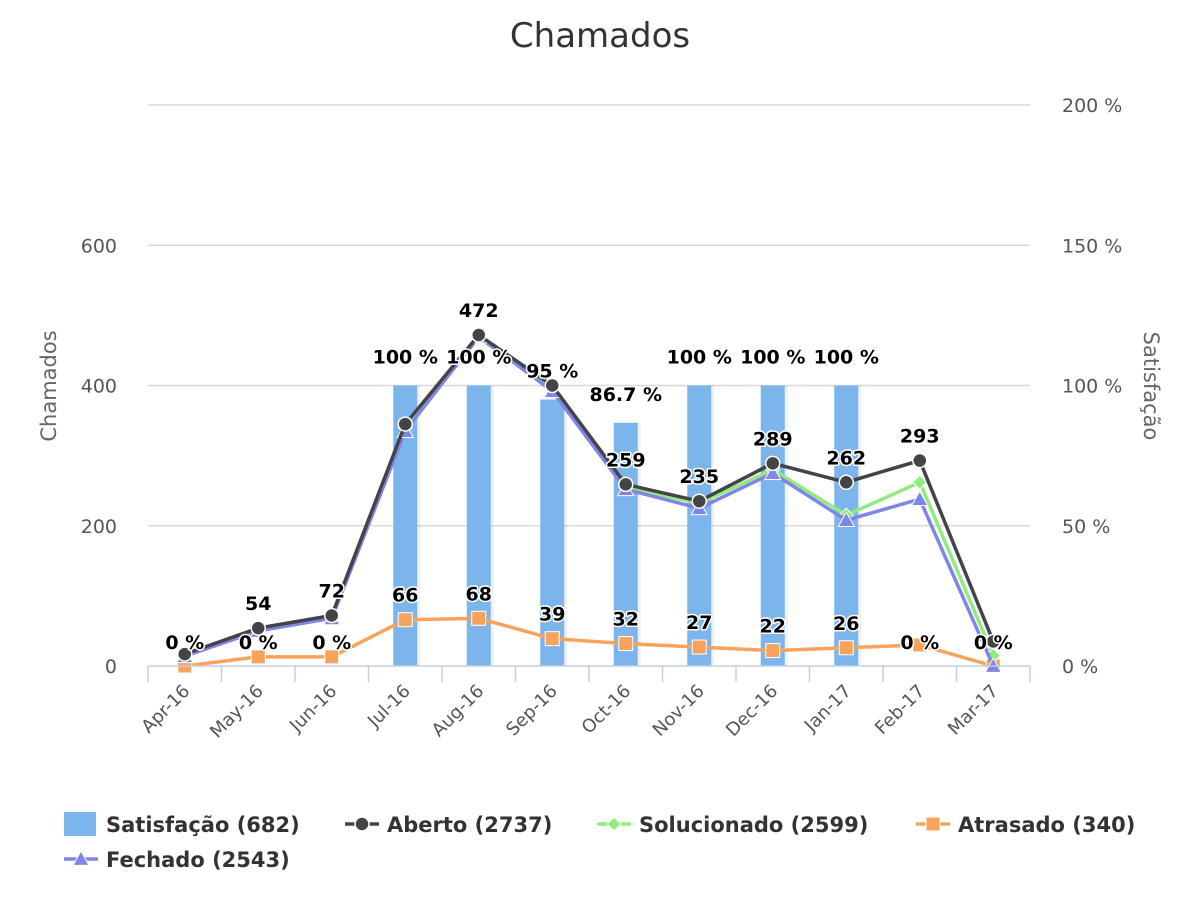 The width and height of the screenshot is (1200, 920). I want to click on bar-data-label: 86.7 %, so click(625, 395).